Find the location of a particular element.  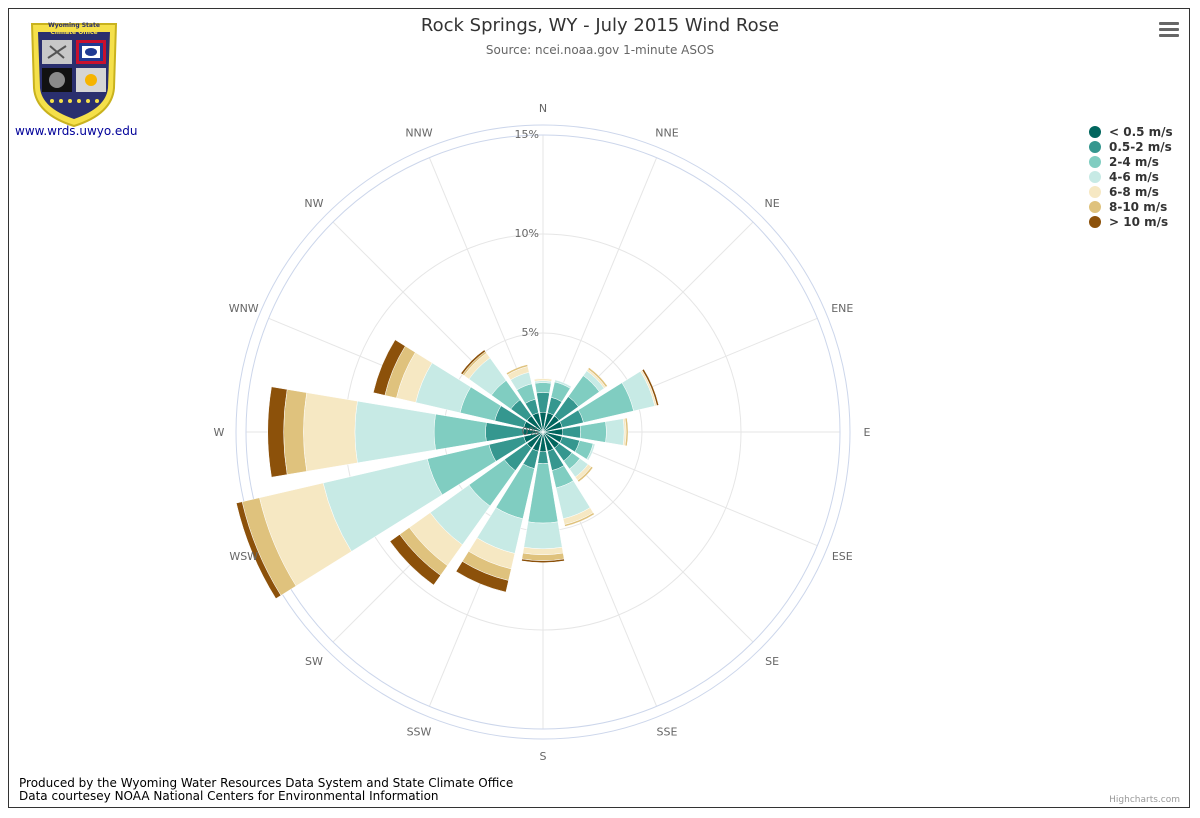

legend-item: 8-10 m/s is located at coordinates (1131, 206).